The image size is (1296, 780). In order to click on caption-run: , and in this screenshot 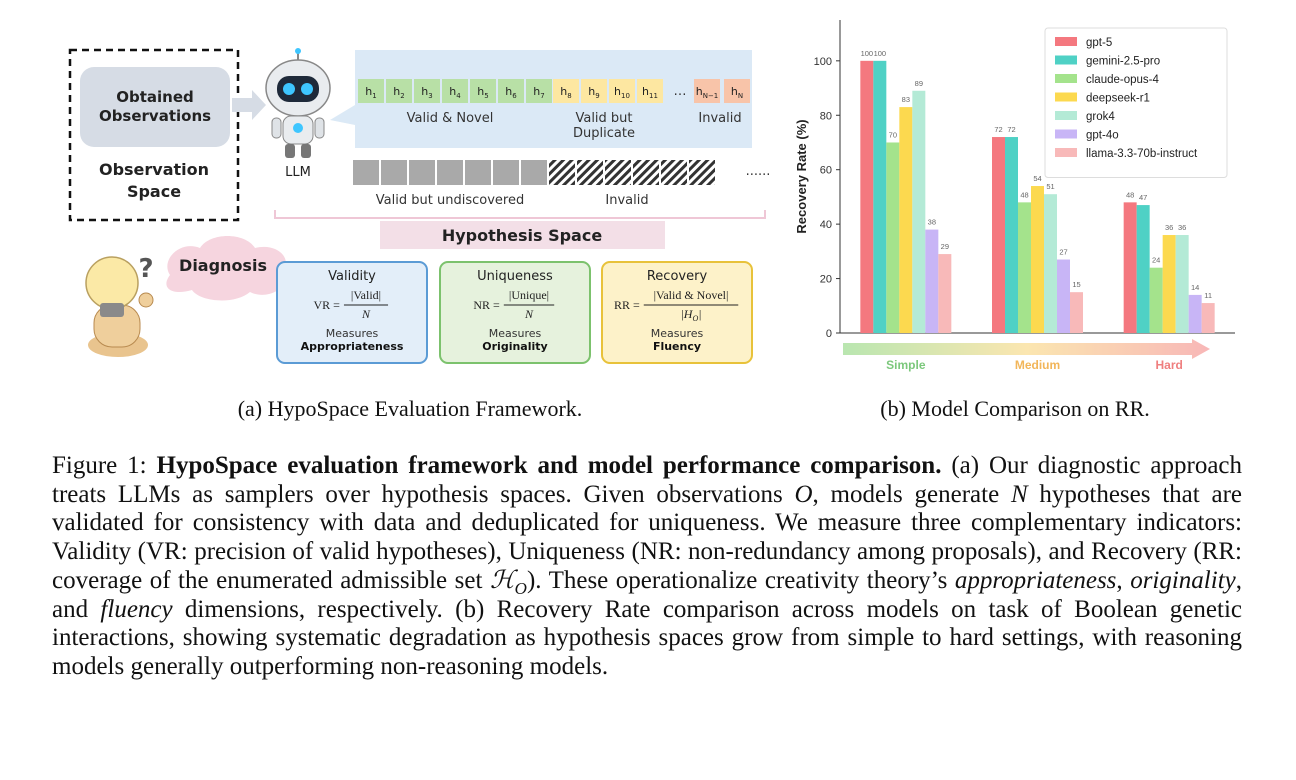, I will do `click(647, 594)`.